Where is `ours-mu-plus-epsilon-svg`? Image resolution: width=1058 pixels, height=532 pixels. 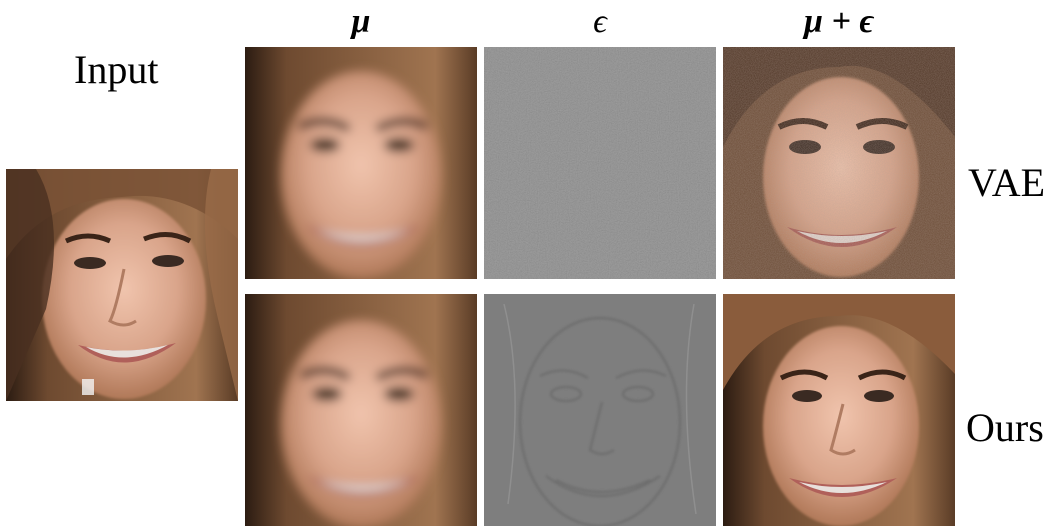
ours-mu-plus-epsilon-svg is located at coordinates (839, 410).